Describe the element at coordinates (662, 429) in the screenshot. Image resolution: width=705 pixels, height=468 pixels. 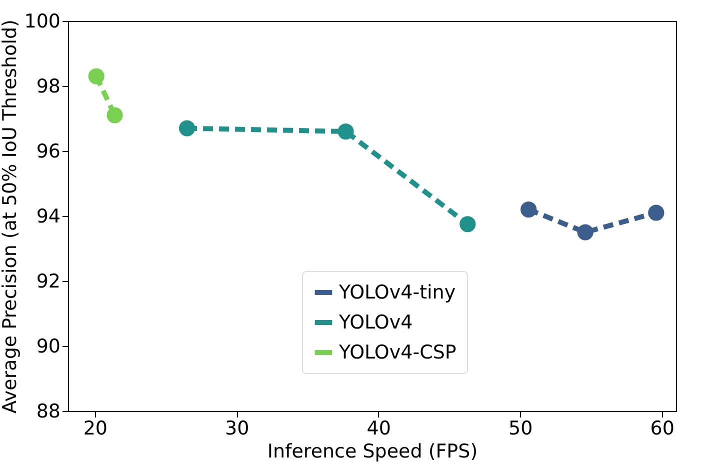
I see `x-tick-label: 60` at that location.